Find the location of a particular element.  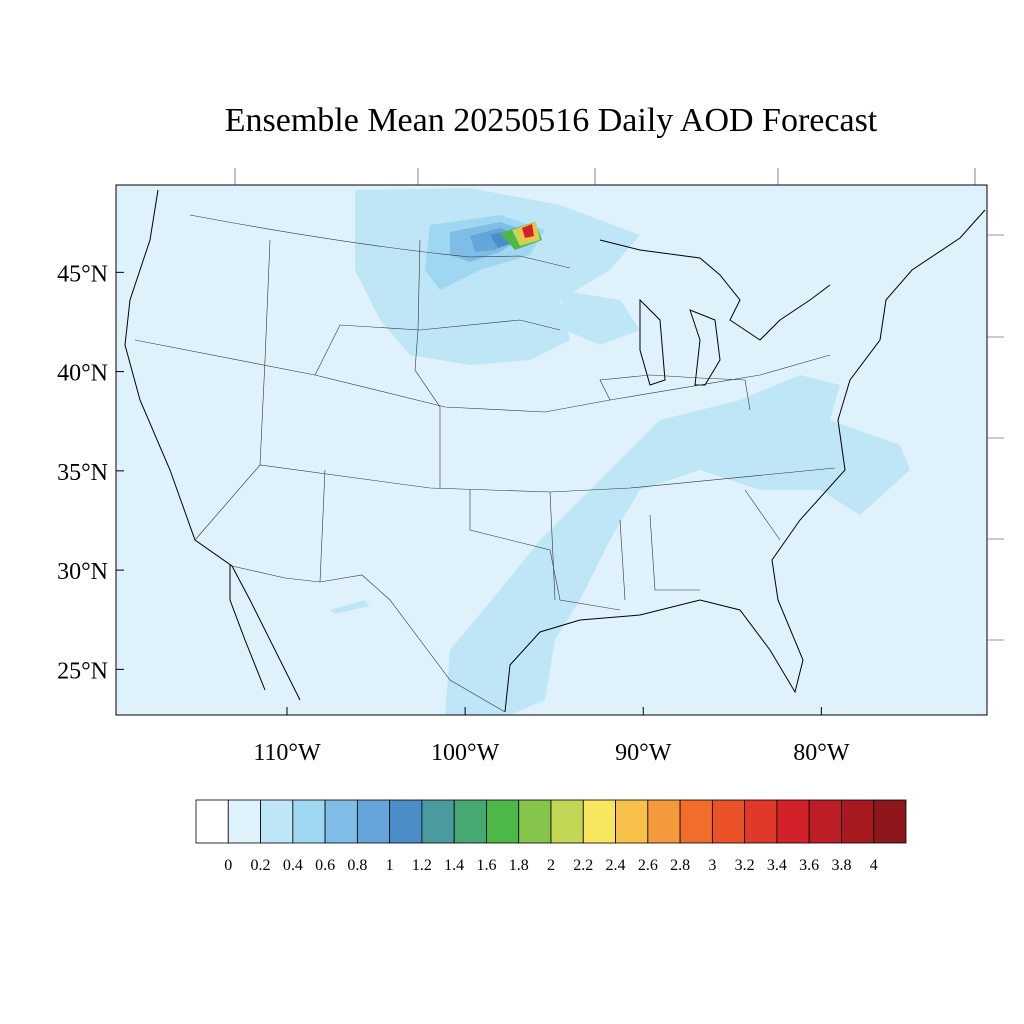

colorbar-label: 1.8 is located at coordinates (519, 865).